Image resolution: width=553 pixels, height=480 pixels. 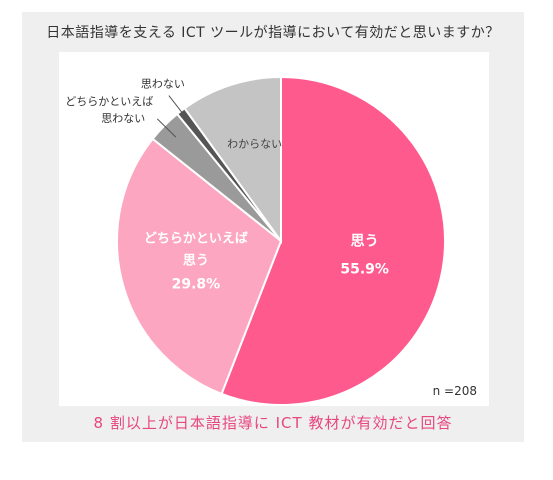 I want to click on conclusion-text: 8 割以上が日本語指導に ICT 教材が有効だと回答, so click(x=273, y=423).